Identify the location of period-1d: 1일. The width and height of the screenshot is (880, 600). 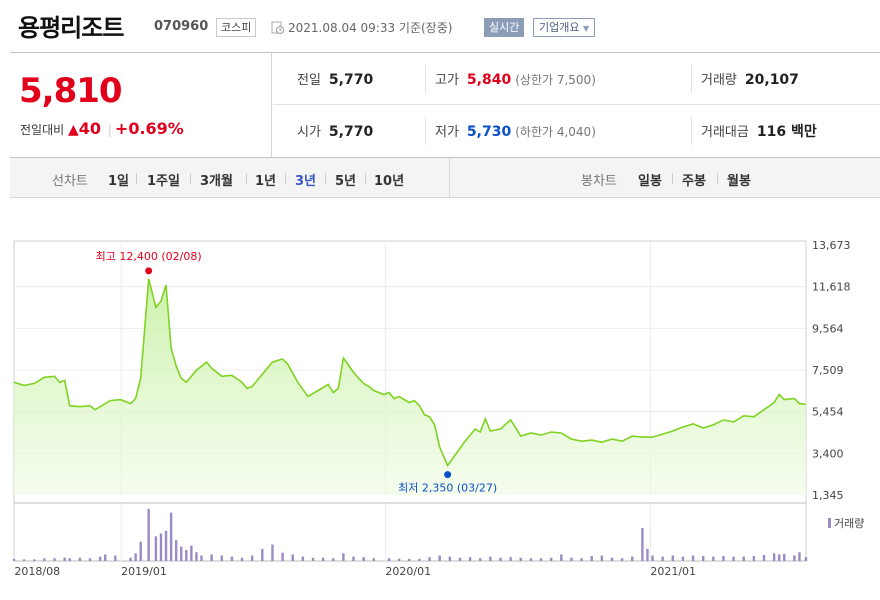
(119, 181).